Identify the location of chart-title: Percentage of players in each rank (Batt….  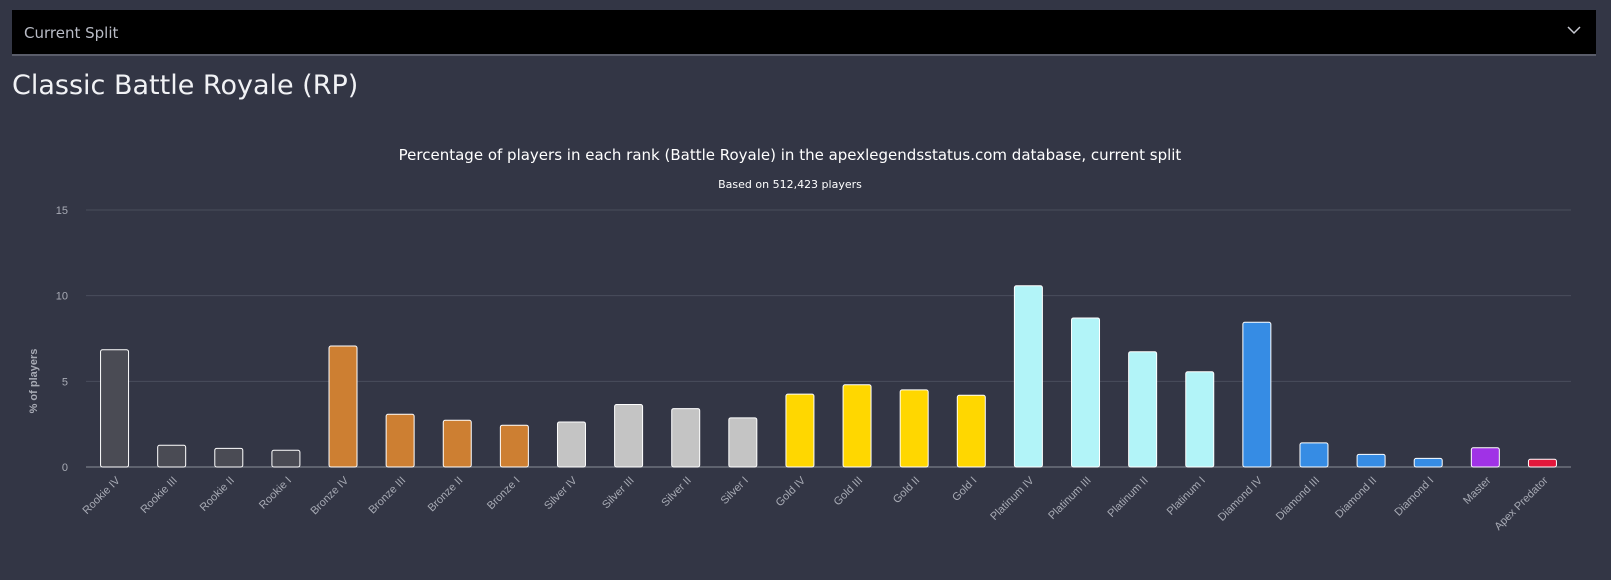
(790, 155).